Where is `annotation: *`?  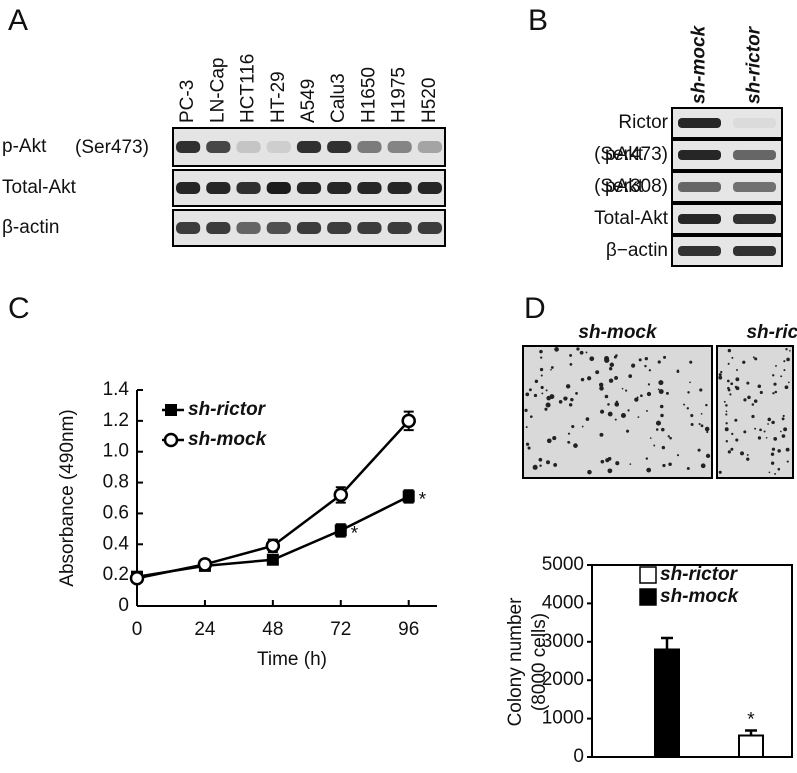 annotation: * is located at coordinates (355, 533).